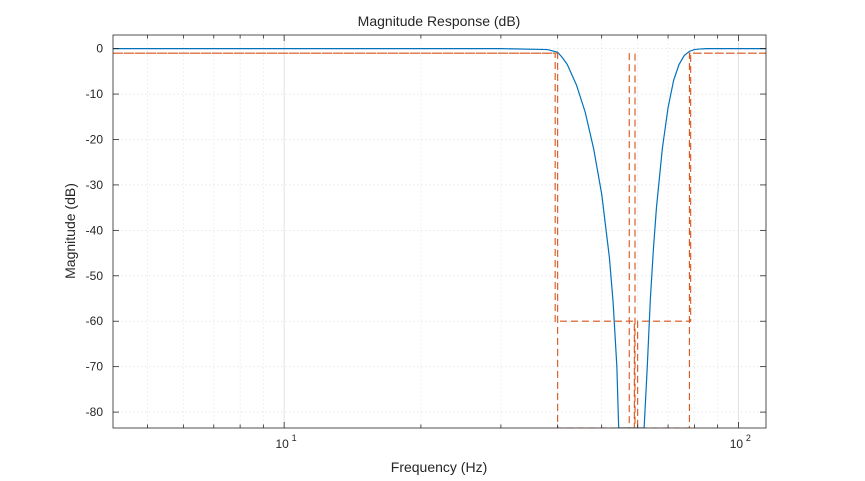 The height and width of the screenshot is (481, 865). What do you see at coordinates (95, 412) in the screenshot?
I see `y-tick-label: -80` at bounding box center [95, 412].